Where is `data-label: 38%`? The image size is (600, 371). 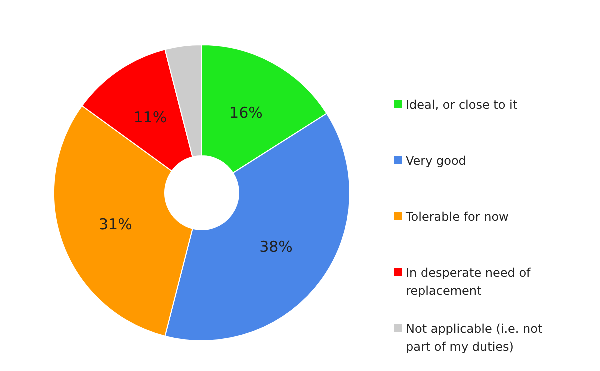 data-label: 38% is located at coordinates (276, 247).